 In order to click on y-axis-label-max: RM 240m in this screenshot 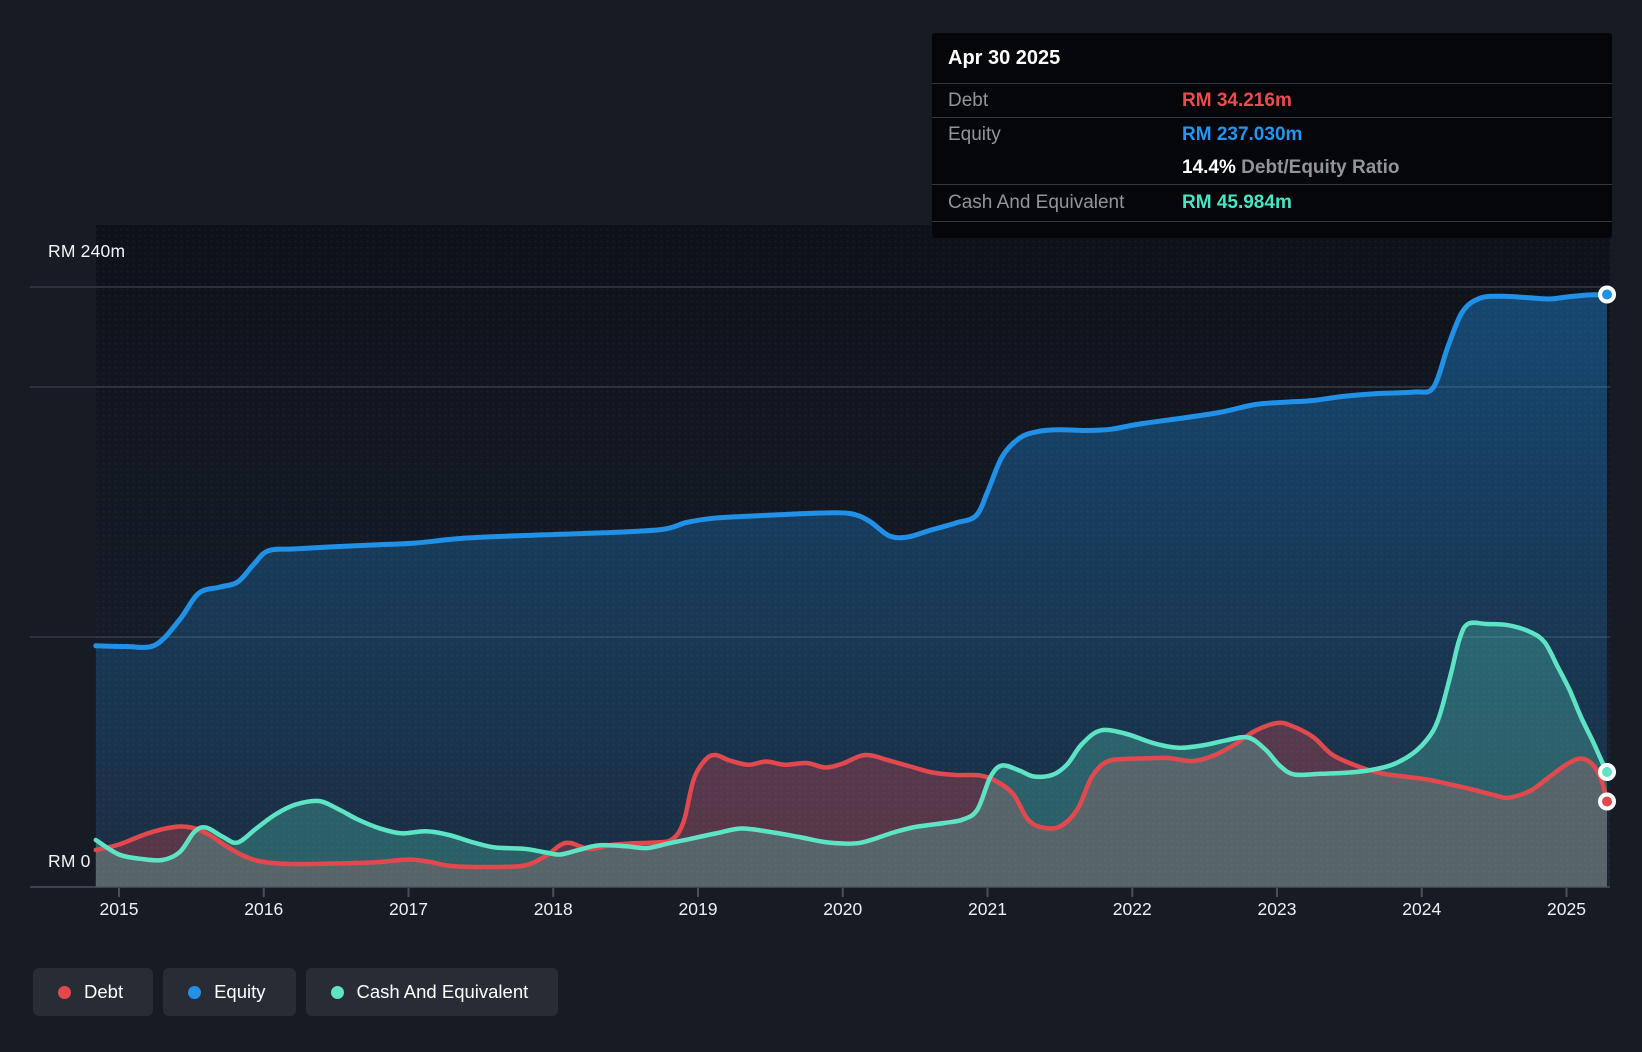, I will do `click(87, 251)`.